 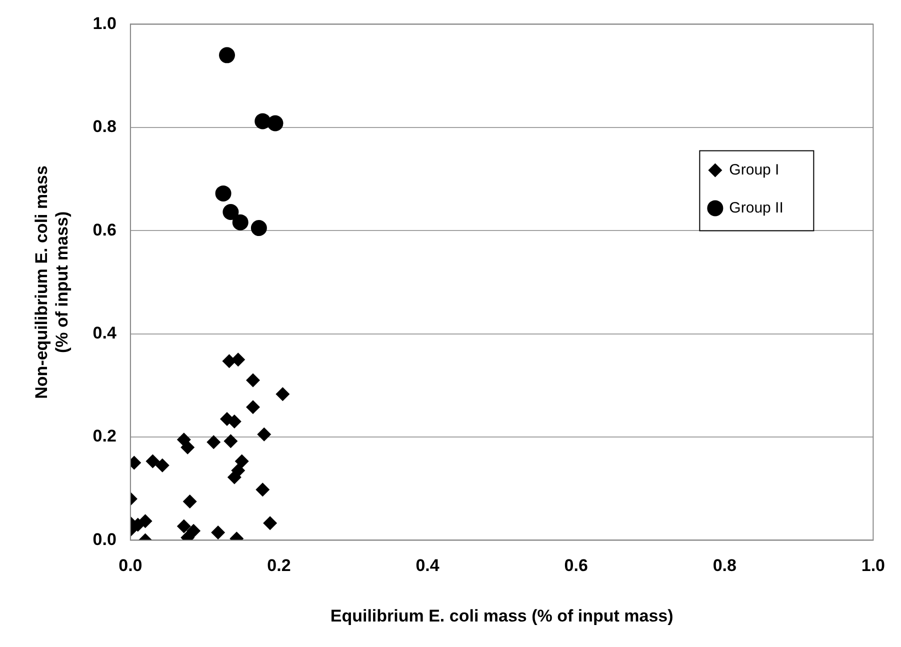 What do you see at coordinates (576, 566) in the screenshot?
I see `x-tick-label: 0.6` at bounding box center [576, 566].